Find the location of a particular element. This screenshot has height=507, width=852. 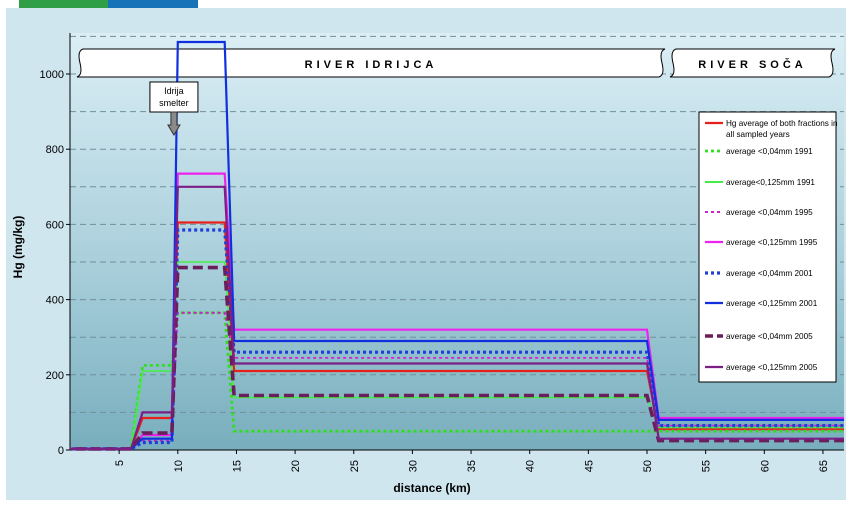

x-tick-label: 65 is located at coordinates (824, 466).